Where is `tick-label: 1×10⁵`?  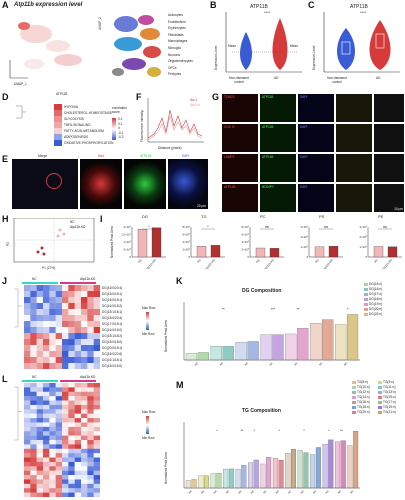
tick-label: 1×10⁵ is located at coordinates (304, 247).